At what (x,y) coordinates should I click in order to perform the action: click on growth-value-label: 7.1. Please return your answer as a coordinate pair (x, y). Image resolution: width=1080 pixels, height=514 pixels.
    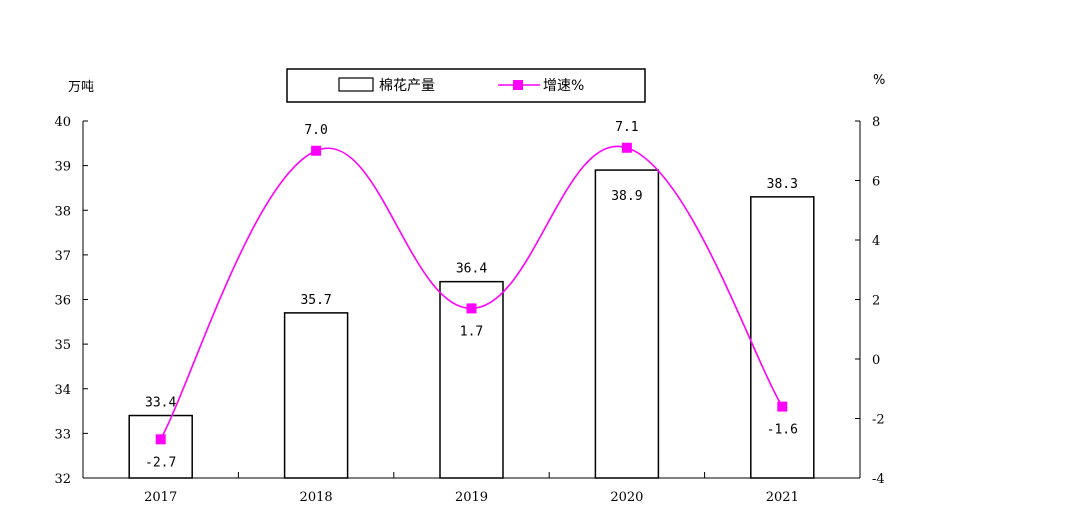
    Looking at the image, I should click on (626, 127).